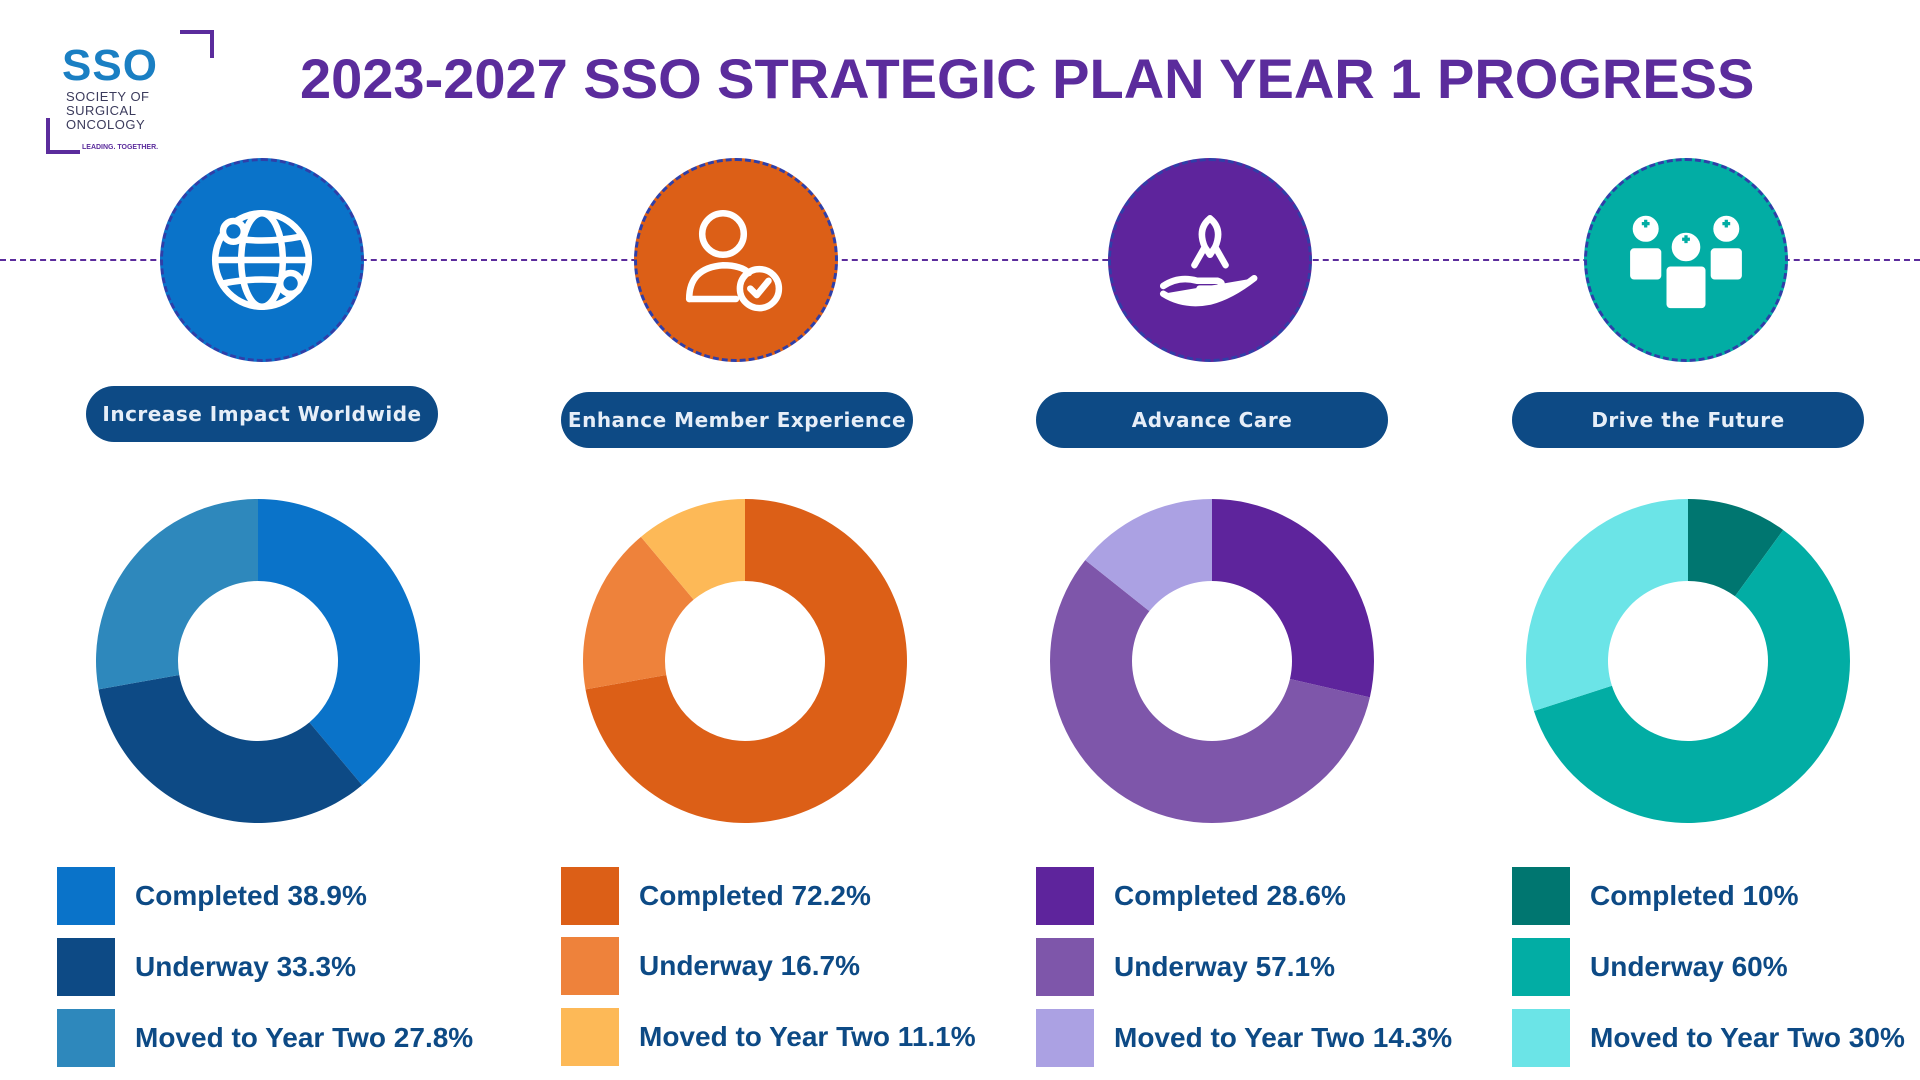  Describe the element at coordinates (262, 414) in the screenshot. I see `pillar-label-impact: Increase Impact Worldwide` at that location.